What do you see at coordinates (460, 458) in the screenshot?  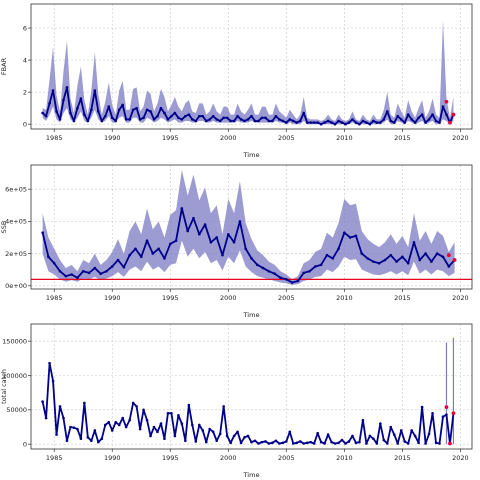 I see `x-tick-label: 2020` at bounding box center [460, 458].